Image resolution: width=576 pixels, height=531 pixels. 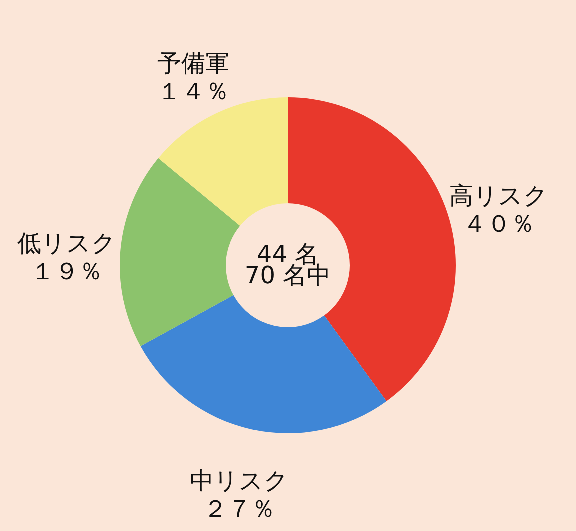 What do you see at coordinates (499, 224) in the screenshot?
I see `data-label: ４０％` at bounding box center [499, 224].